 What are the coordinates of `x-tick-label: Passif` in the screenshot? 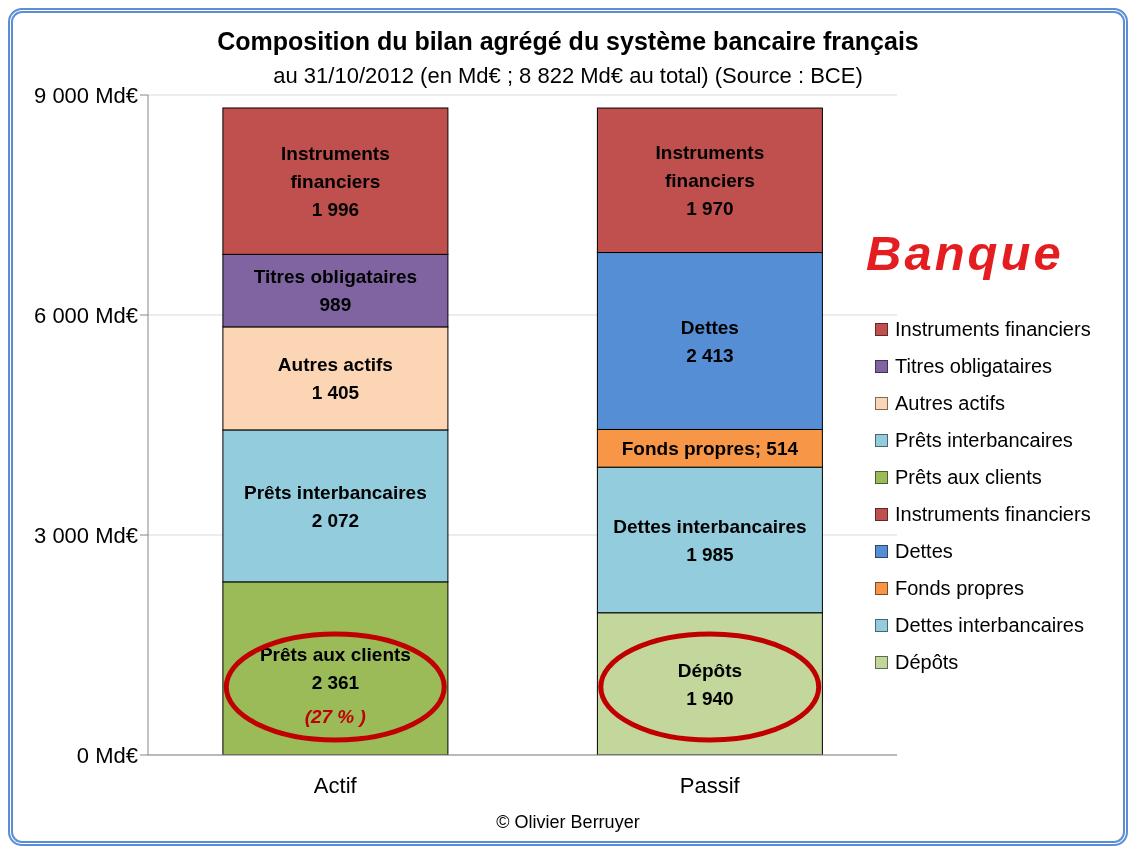 It's located at (710, 785).